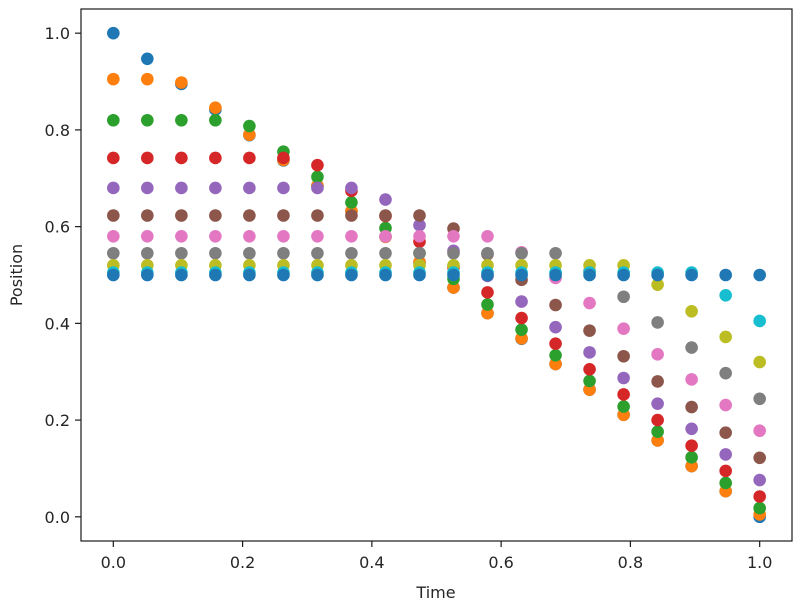  What do you see at coordinates (436, 556) in the screenshot?
I see `x-axis-ticks: 0.0 0.2 0.4 0.6 0.8 1.0` at bounding box center [436, 556].